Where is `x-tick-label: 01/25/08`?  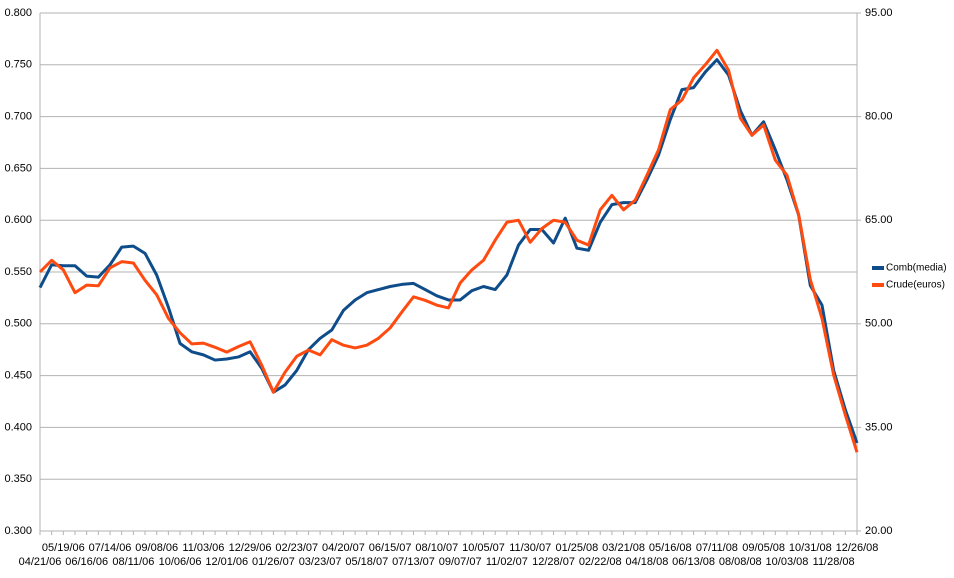
x-tick-label: 01/25/08 is located at coordinates (576, 548).